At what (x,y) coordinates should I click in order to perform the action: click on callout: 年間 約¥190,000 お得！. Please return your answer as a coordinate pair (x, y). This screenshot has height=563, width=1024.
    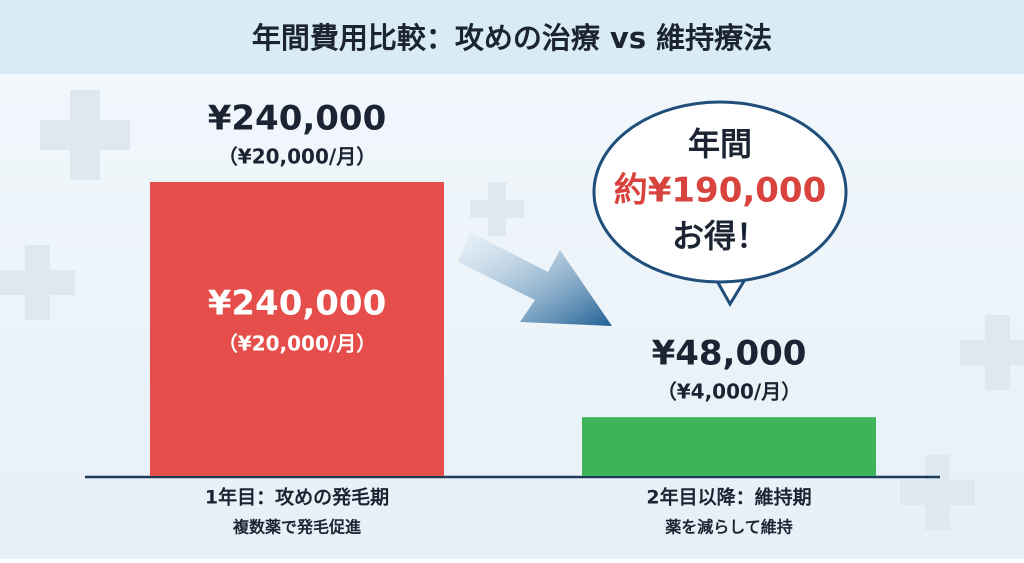
    Looking at the image, I should click on (720, 203).